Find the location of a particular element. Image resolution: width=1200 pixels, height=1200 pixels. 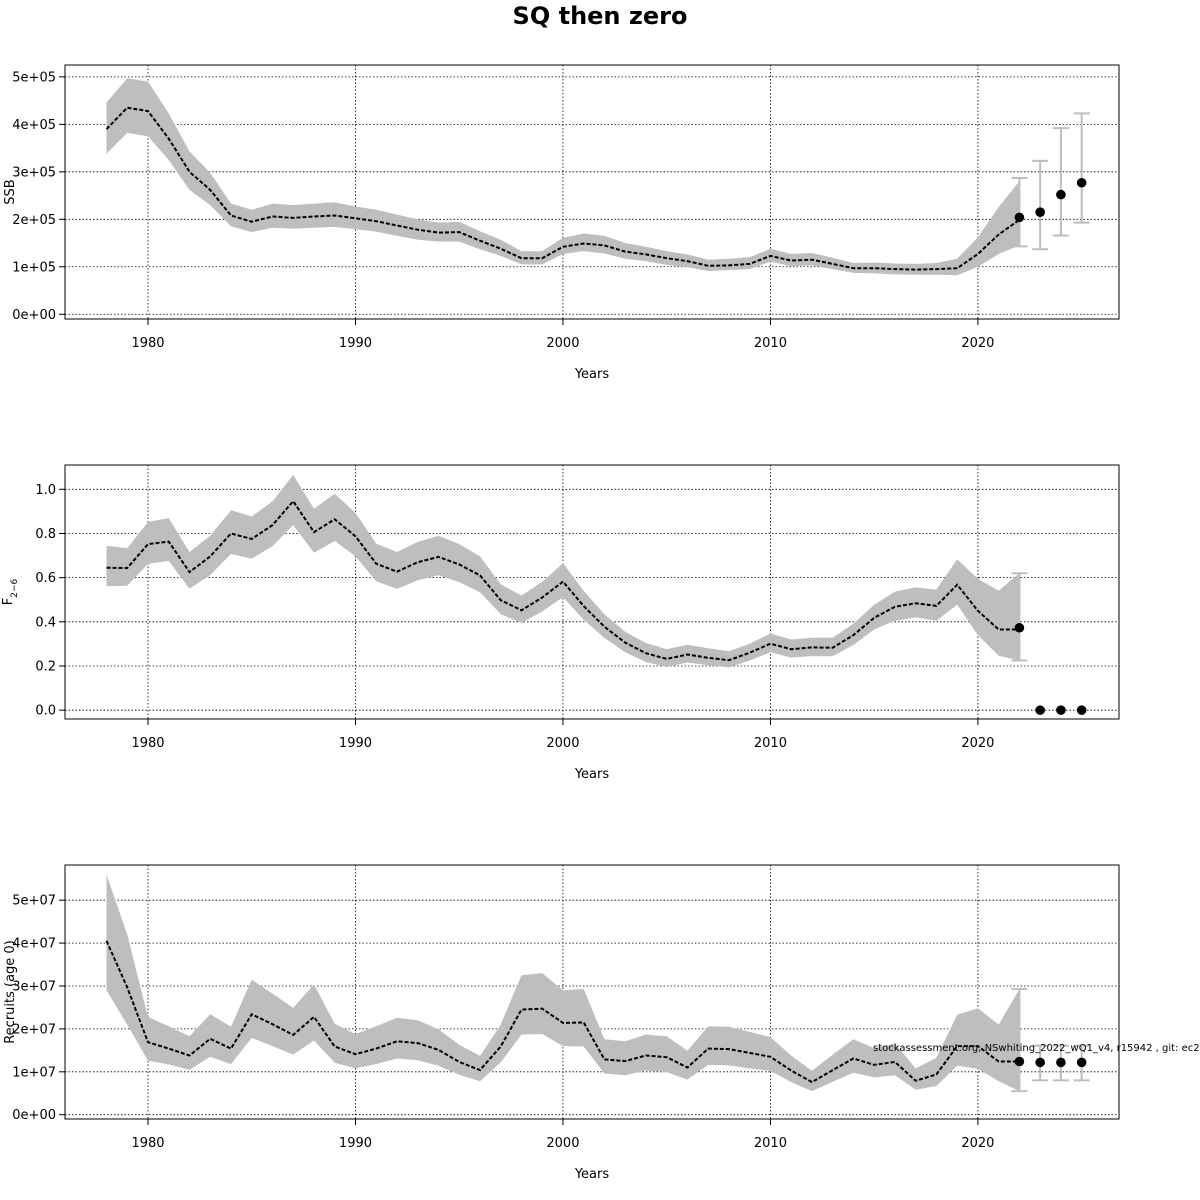

y-axis-title: F2−6 is located at coordinates (10, 591).